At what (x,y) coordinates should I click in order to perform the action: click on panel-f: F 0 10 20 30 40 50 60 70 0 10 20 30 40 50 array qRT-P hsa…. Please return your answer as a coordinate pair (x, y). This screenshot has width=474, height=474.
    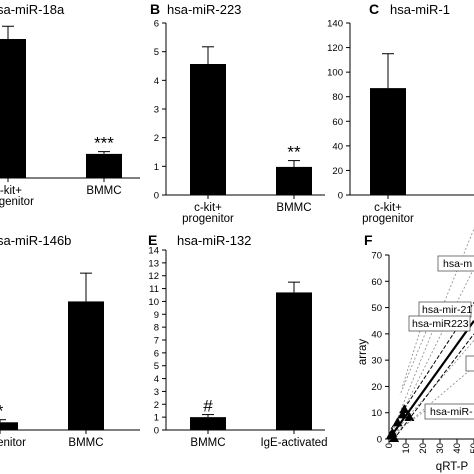
    Looking at the image, I should click on (415, 350).